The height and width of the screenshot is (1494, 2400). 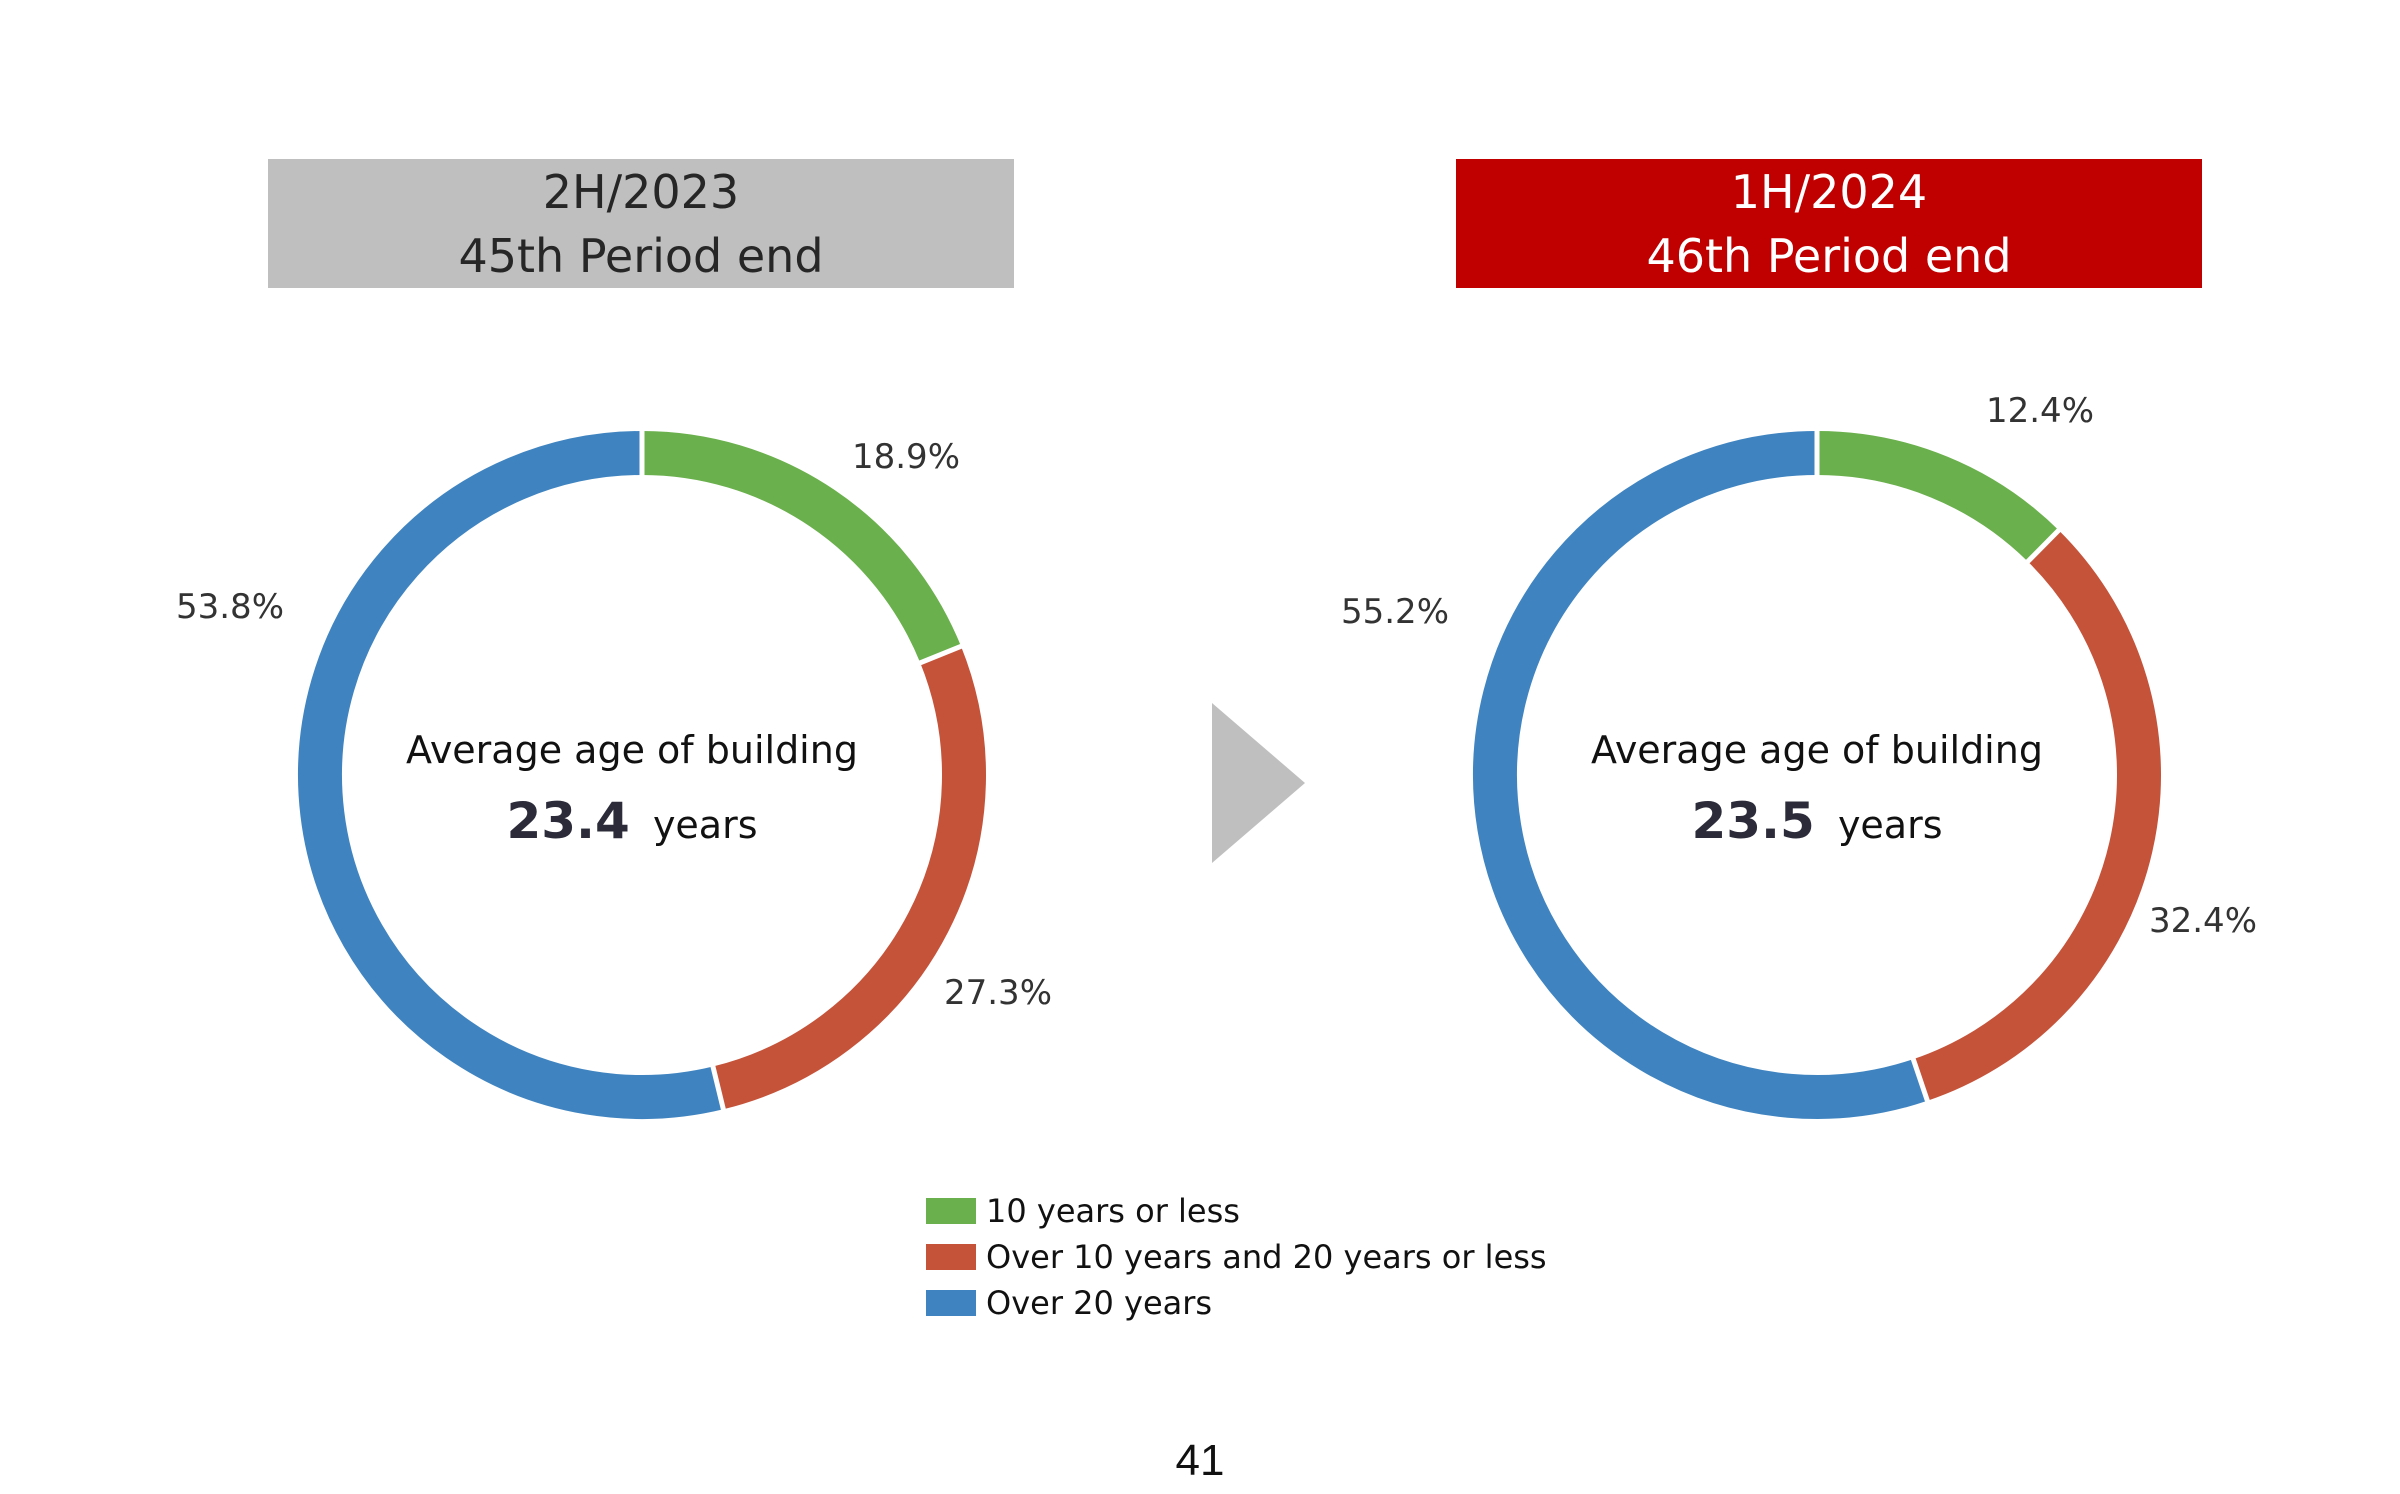 I want to click on legend-label: Over 20 years, so click(x=1099, y=1303).